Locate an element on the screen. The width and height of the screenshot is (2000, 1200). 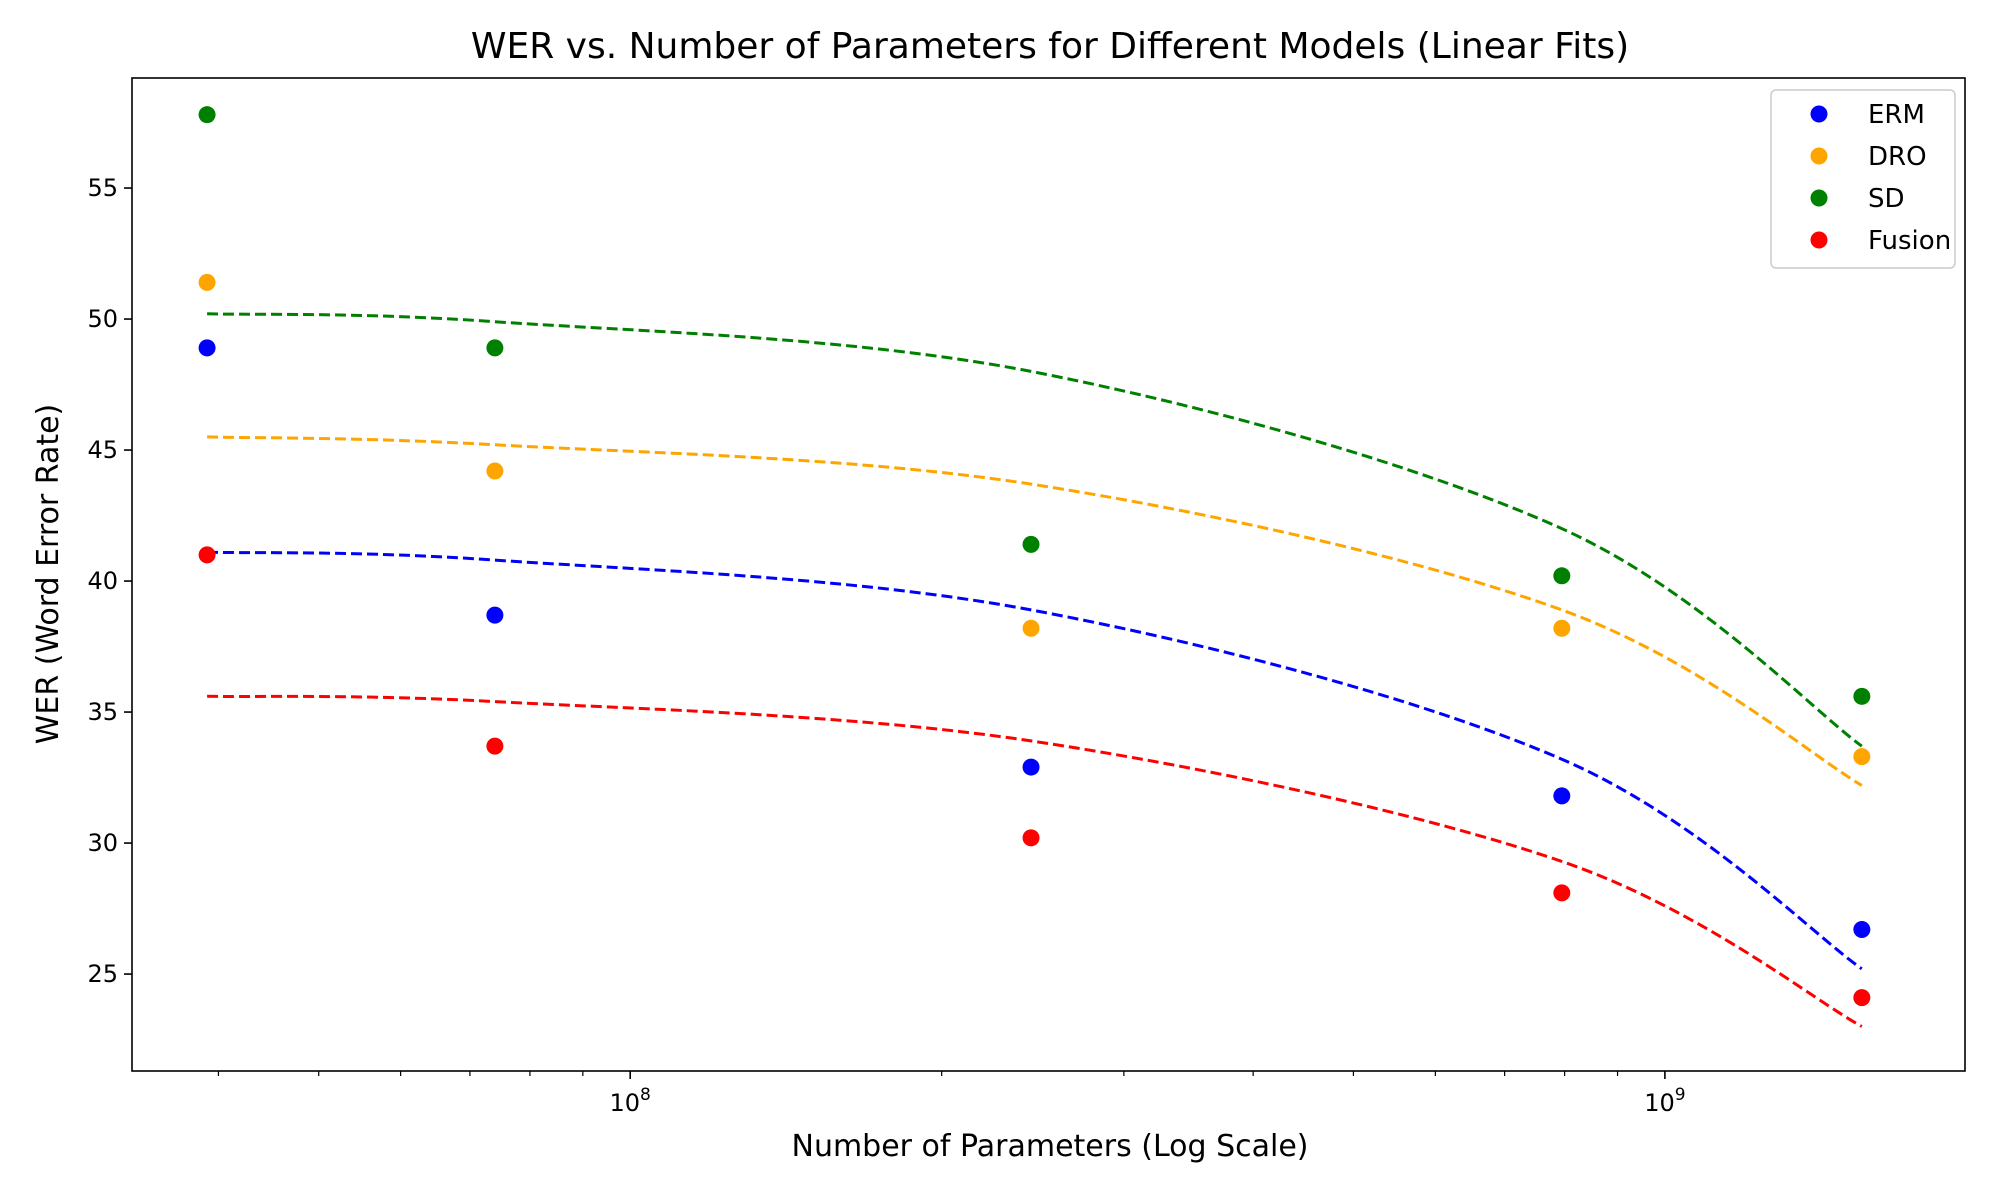
legend-label-sd: SD is located at coordinates (1886, 199).